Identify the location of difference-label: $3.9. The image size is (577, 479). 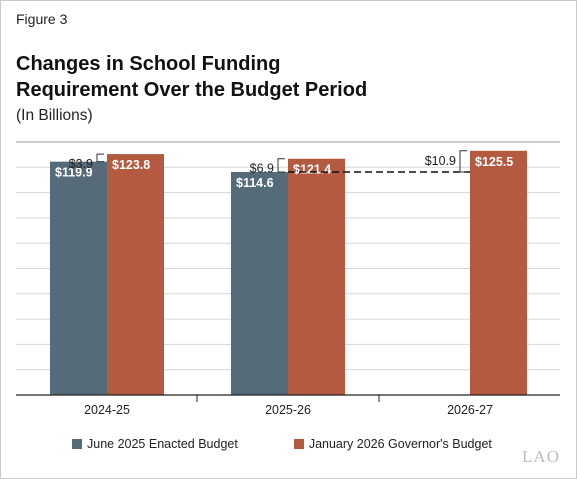
(81, 164).